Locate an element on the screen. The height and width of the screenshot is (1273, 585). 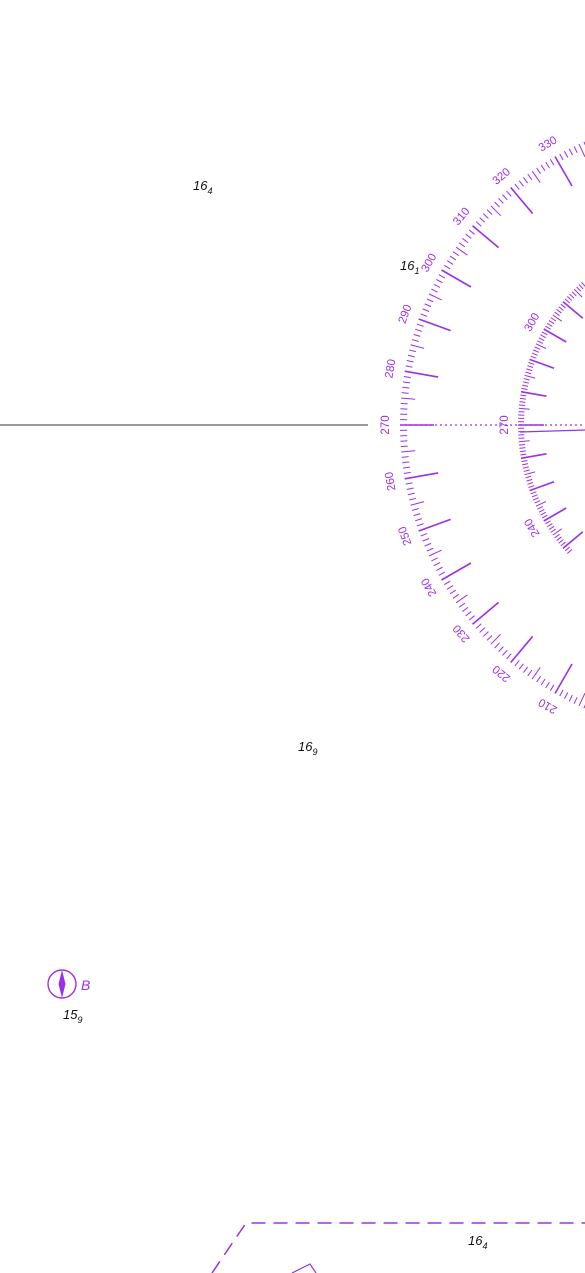
outer-ring-label: 320 is located at coordinates (502, 177).